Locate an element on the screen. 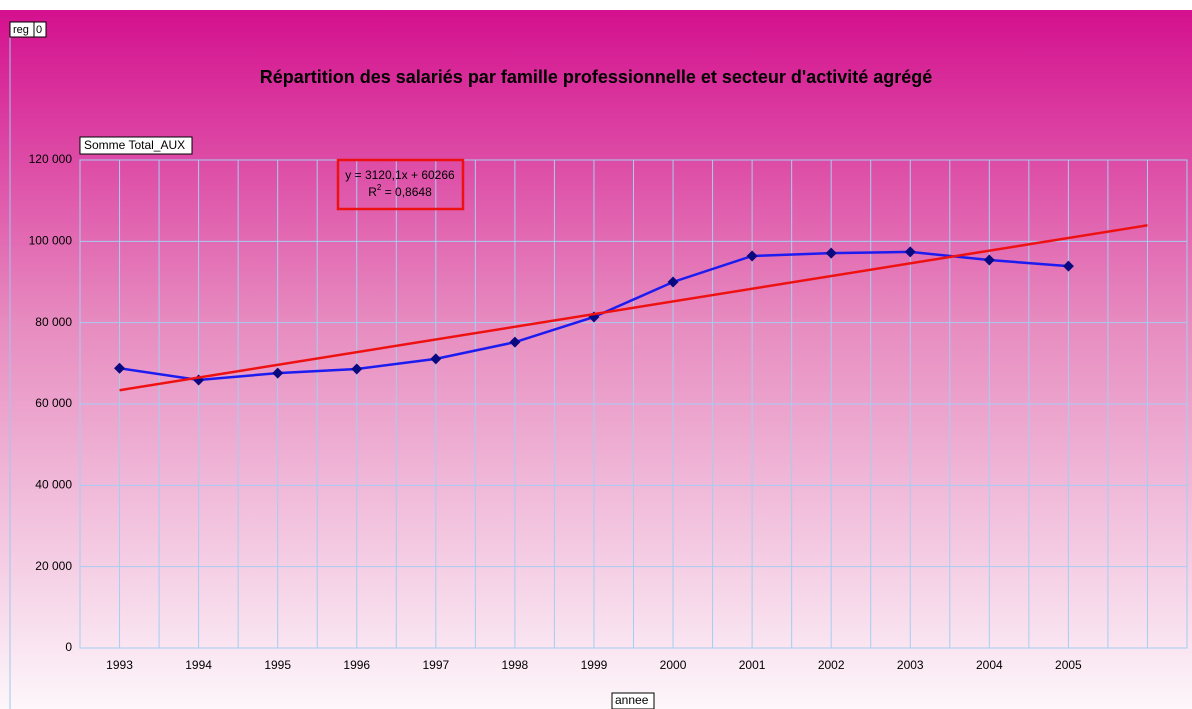 The height and width of the screenshot is (709, 1192). x-tick-label: 1999 is located at coordinates (594, 665).